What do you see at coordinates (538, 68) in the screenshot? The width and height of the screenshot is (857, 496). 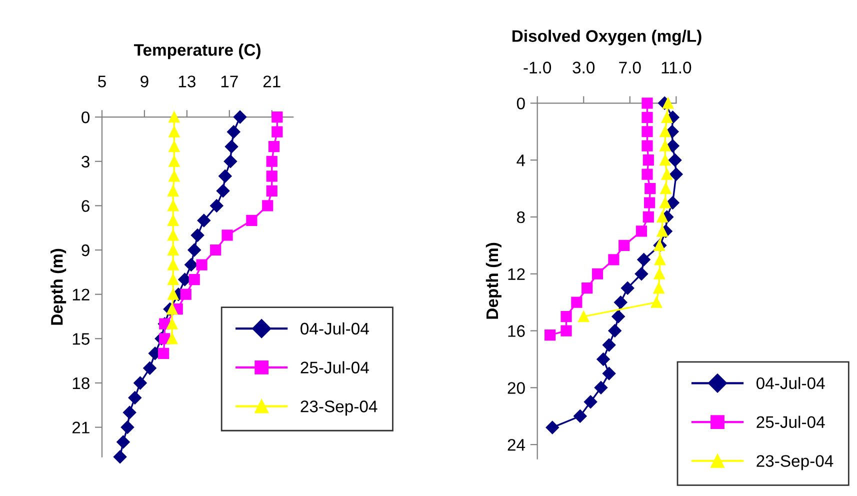 I see `x-tick-label: -1.0` at bounding box center [538, 68].